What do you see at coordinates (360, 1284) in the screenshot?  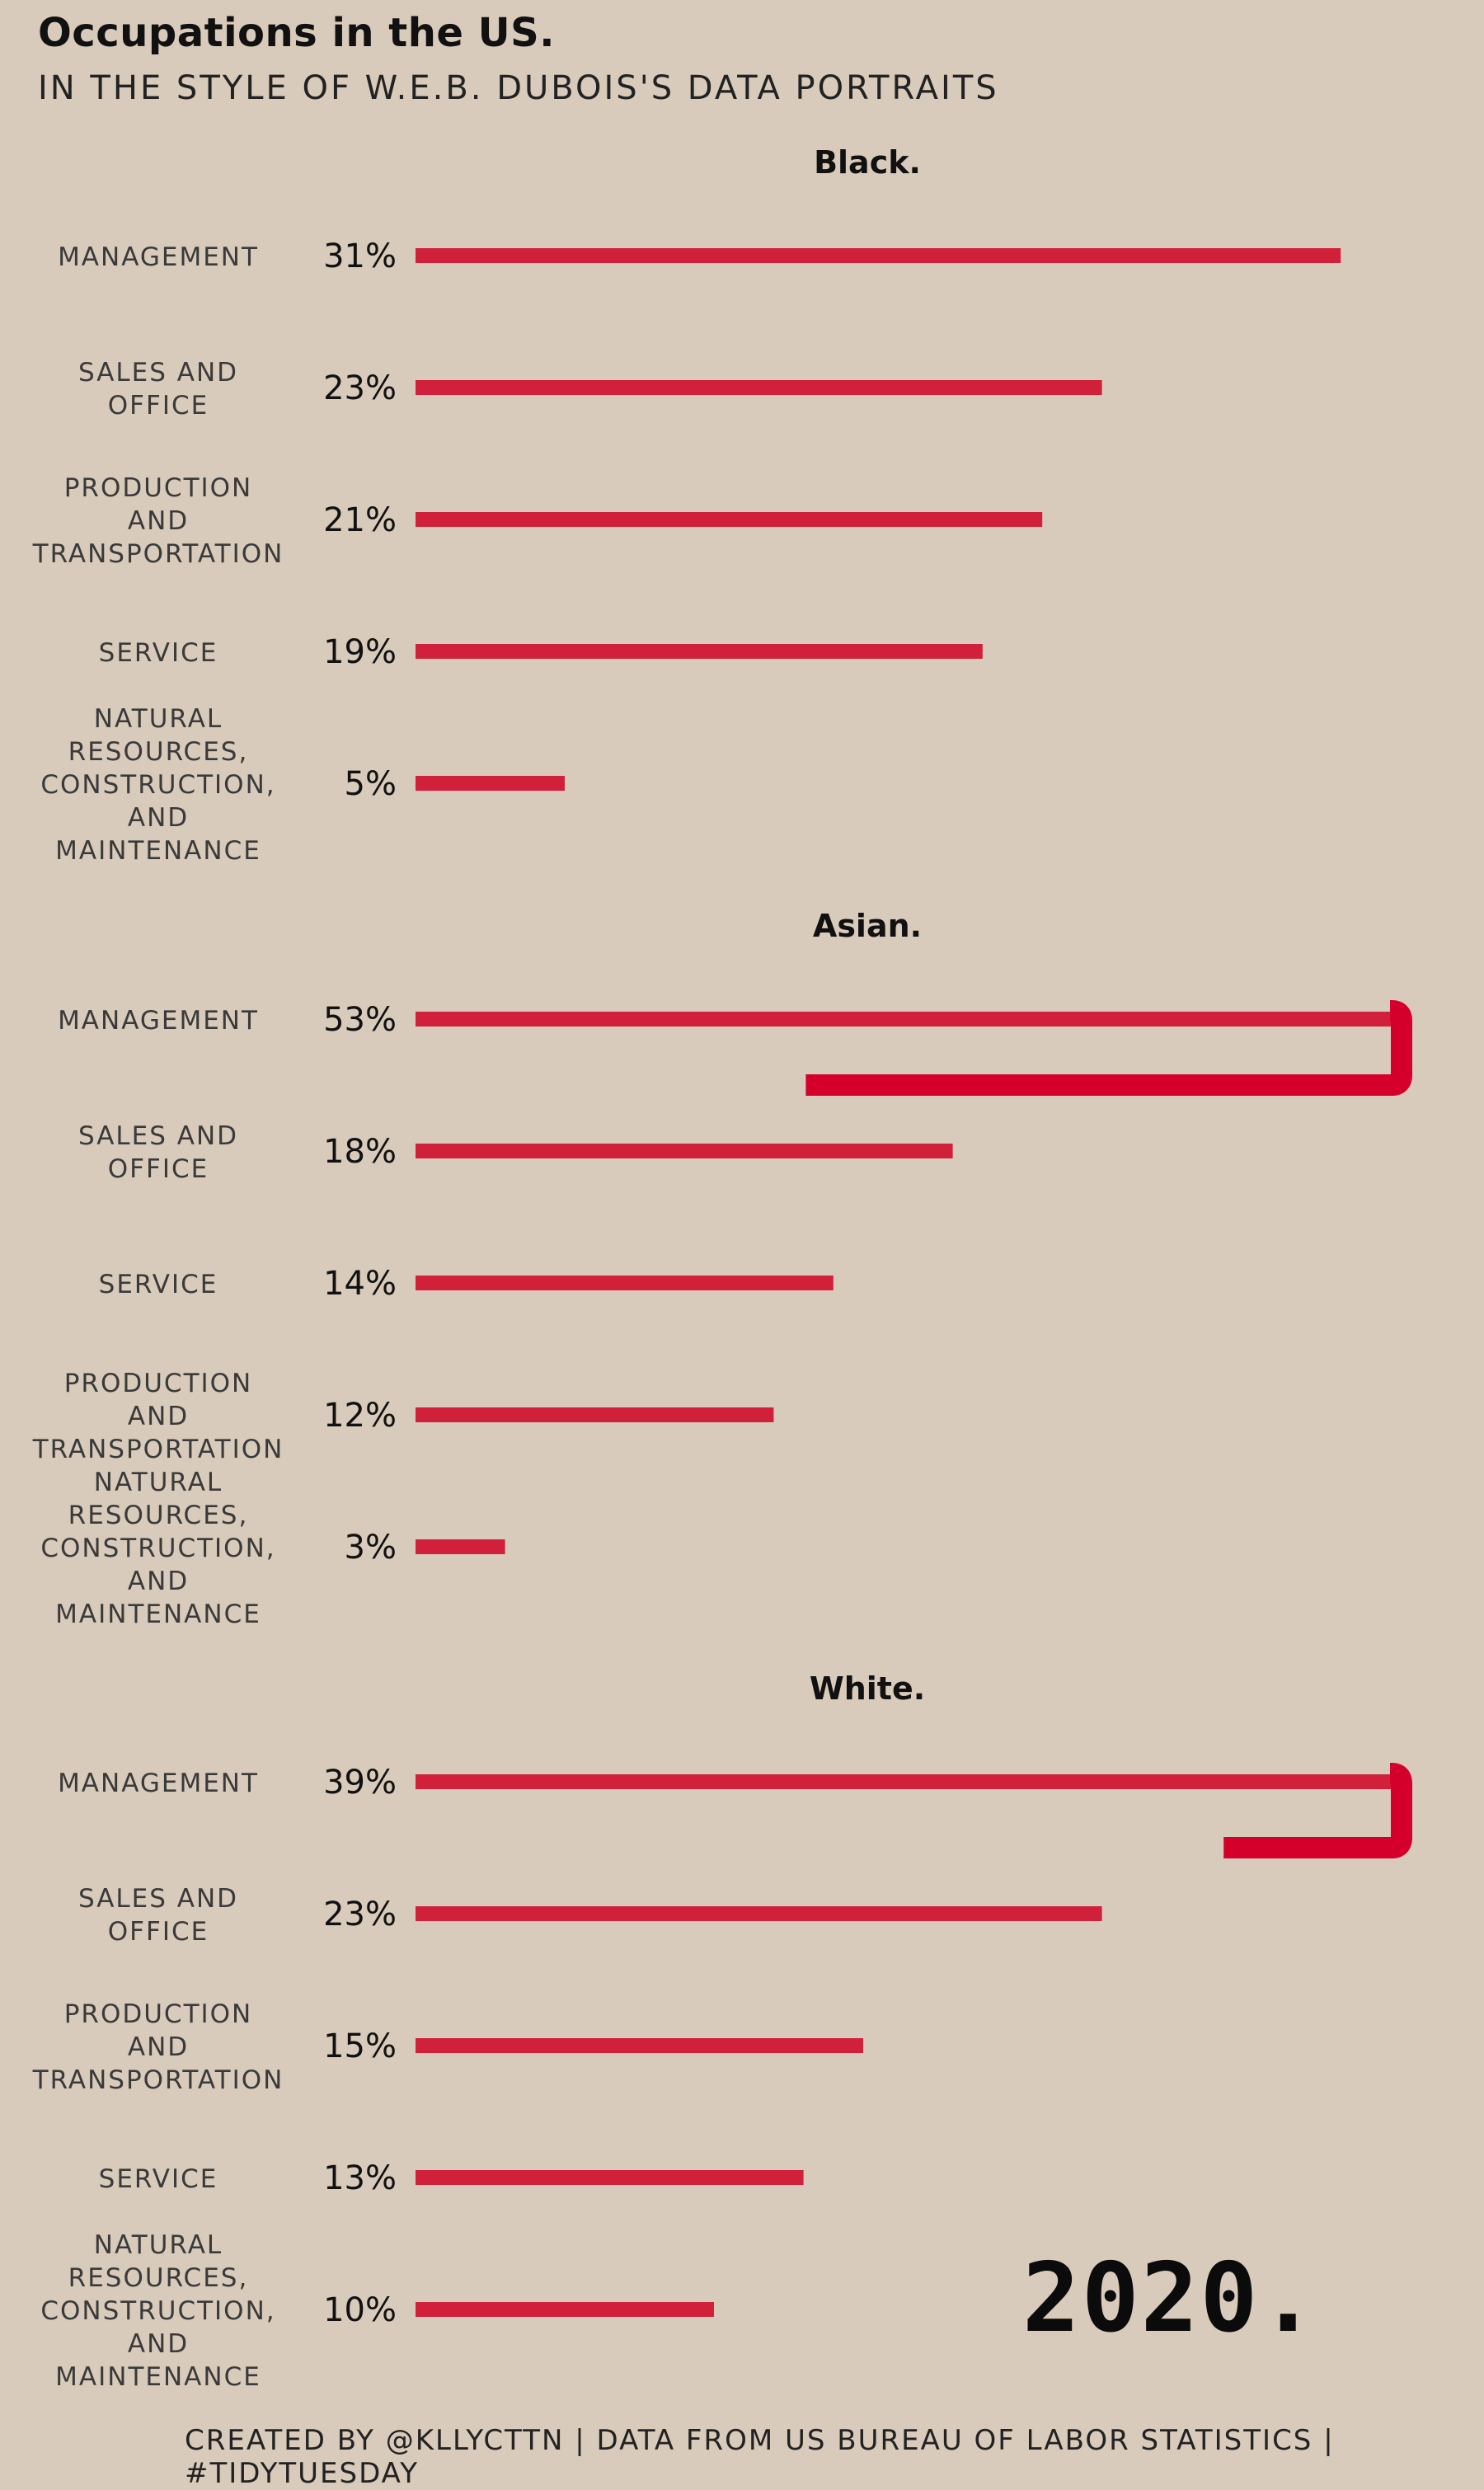 I see `value-label: 14%` at bounding box center [360, 1284].